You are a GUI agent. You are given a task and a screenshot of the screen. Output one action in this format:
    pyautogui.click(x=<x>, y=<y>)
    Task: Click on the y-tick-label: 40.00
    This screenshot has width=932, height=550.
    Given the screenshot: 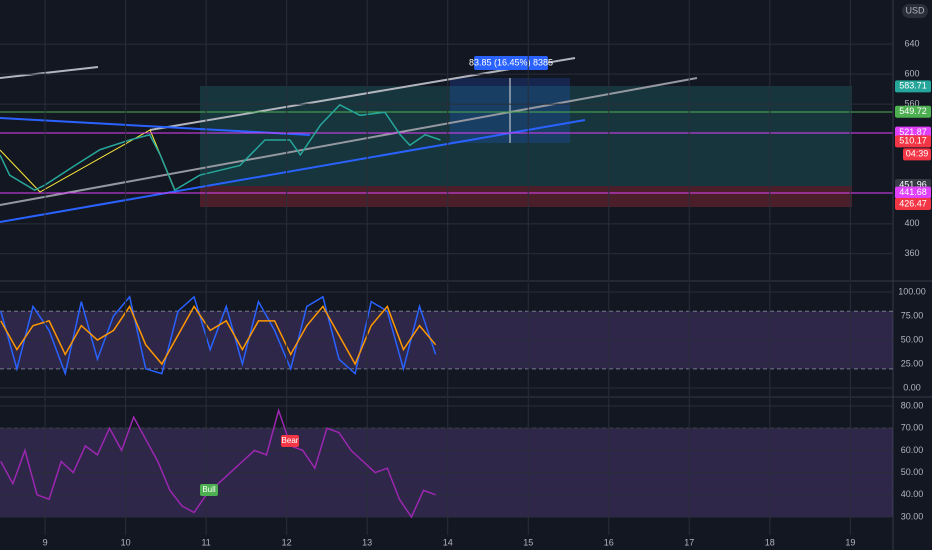 What is the action you would take?
    pyautogui.click(x=912, y=494)
    